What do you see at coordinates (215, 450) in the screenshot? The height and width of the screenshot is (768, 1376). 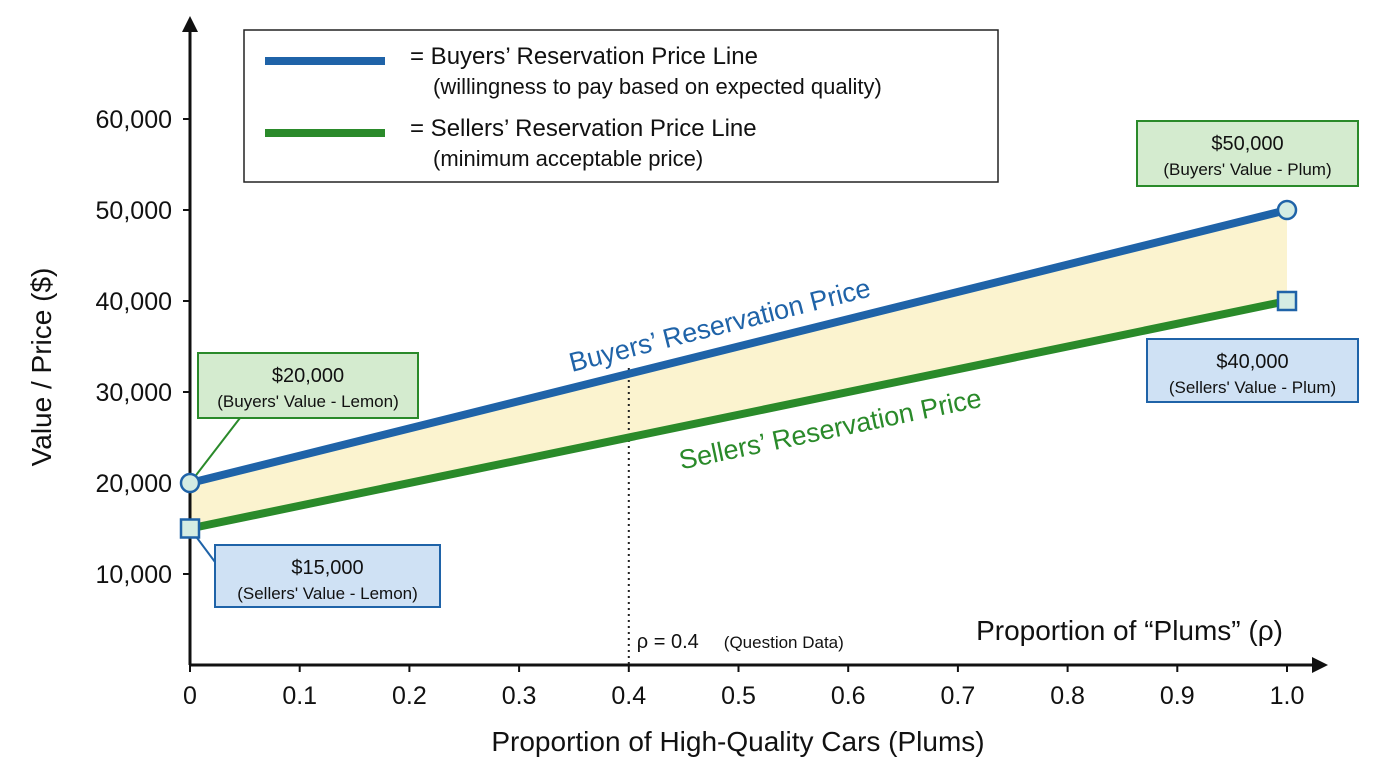 I see `buyers-lemon-callout-leader` at bounding box center [215, 450].